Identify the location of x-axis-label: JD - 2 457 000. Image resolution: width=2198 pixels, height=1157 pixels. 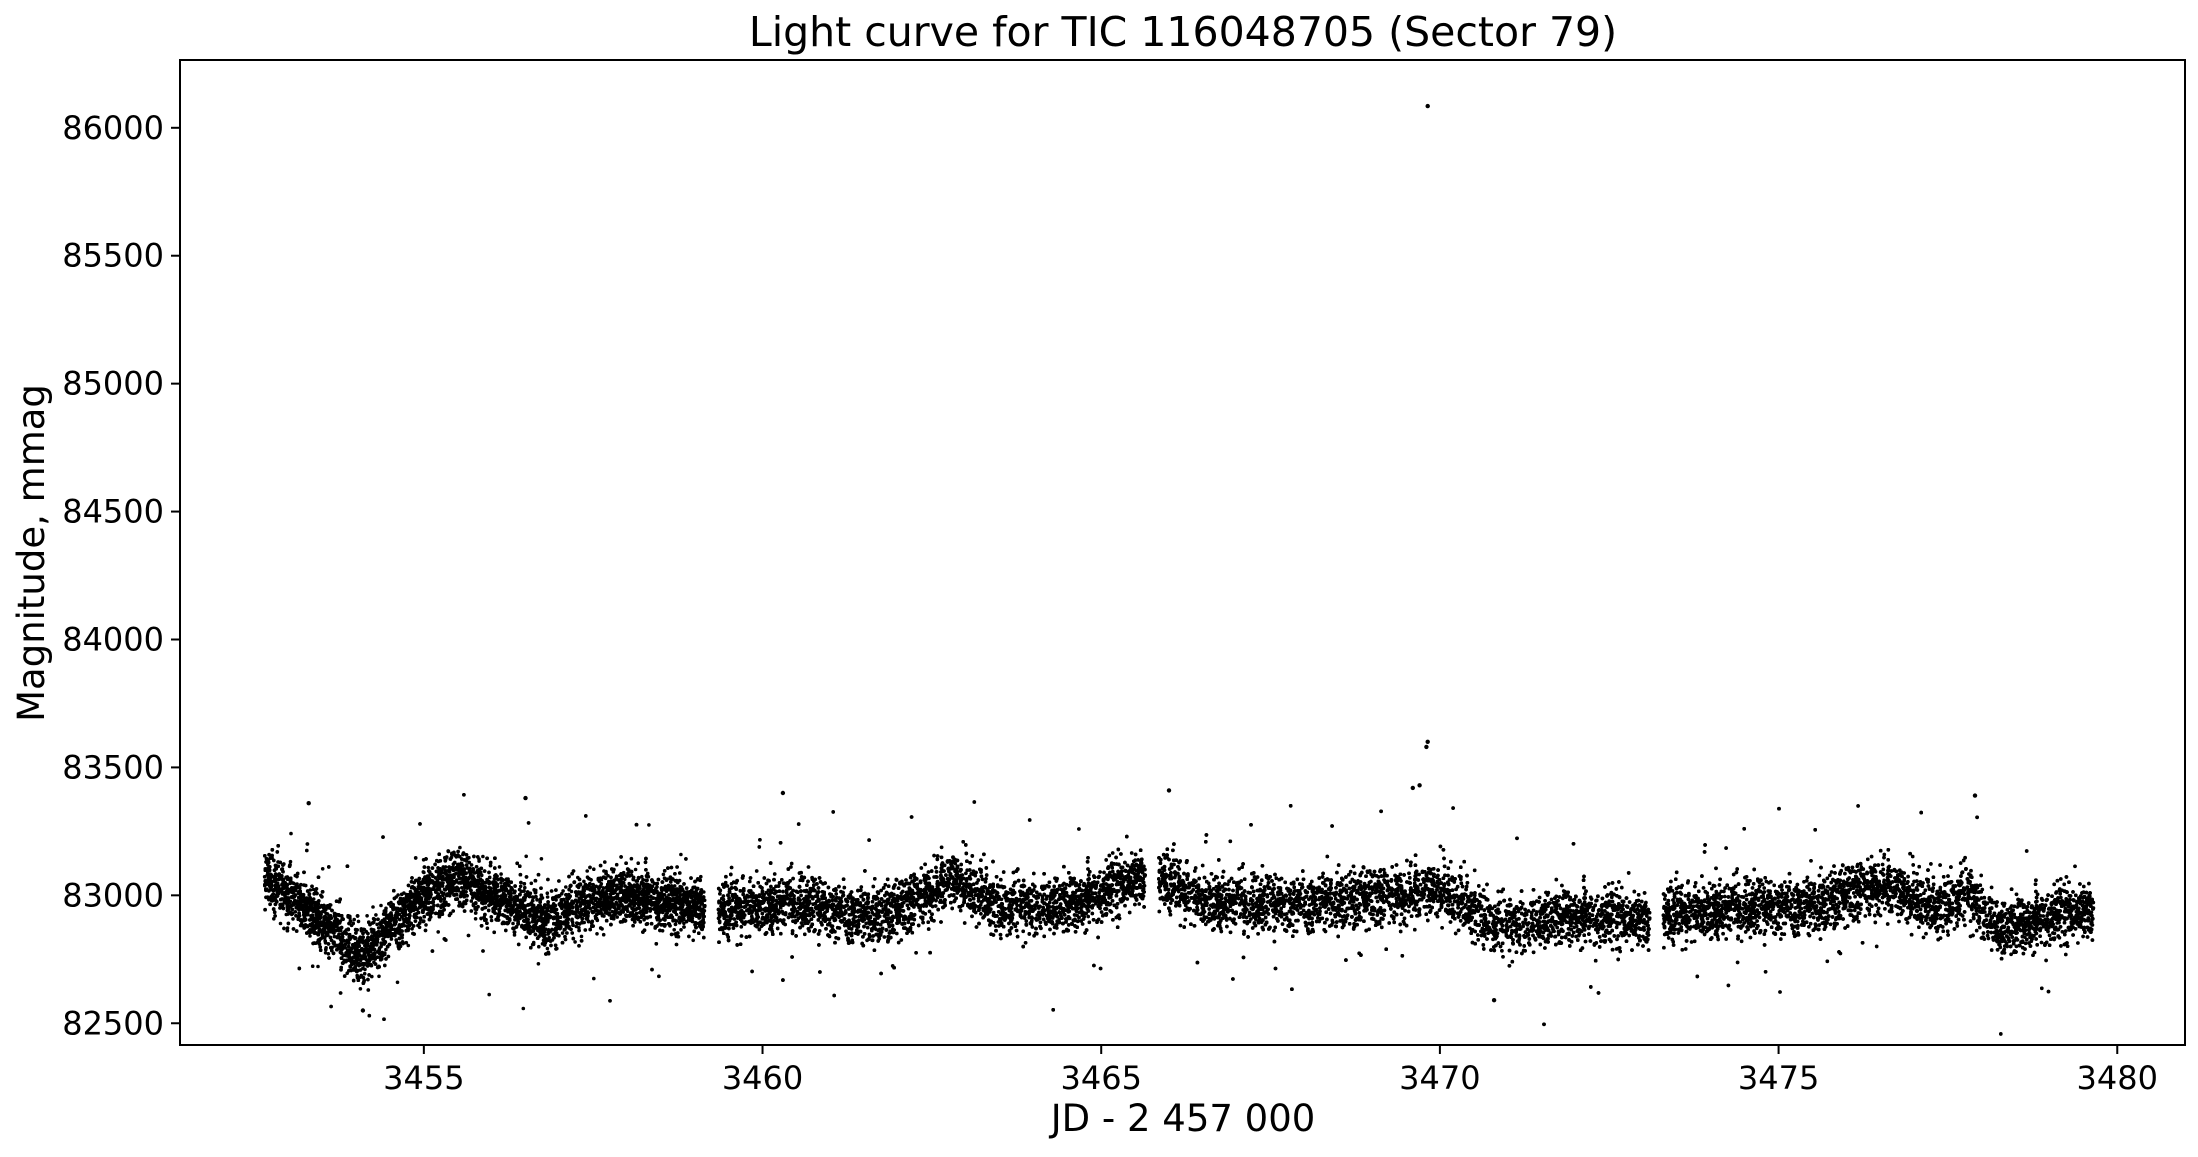
(1182, 1118).